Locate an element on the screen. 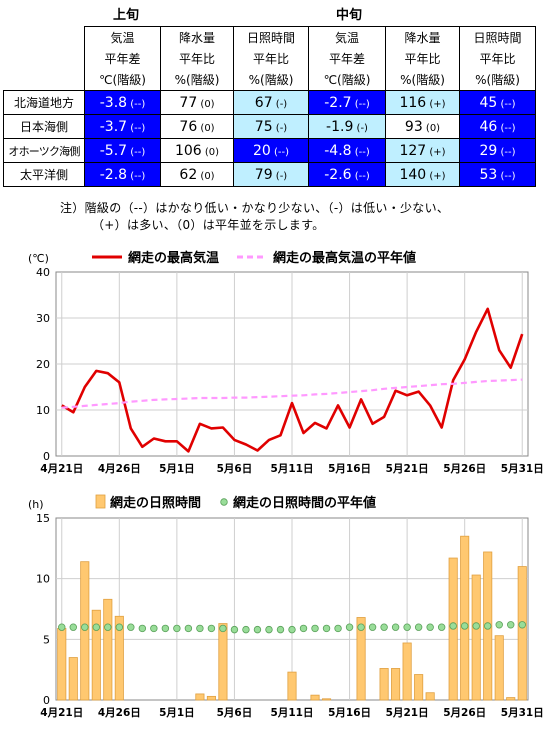  cell-value: 79 is located at coordinates (263, 174).